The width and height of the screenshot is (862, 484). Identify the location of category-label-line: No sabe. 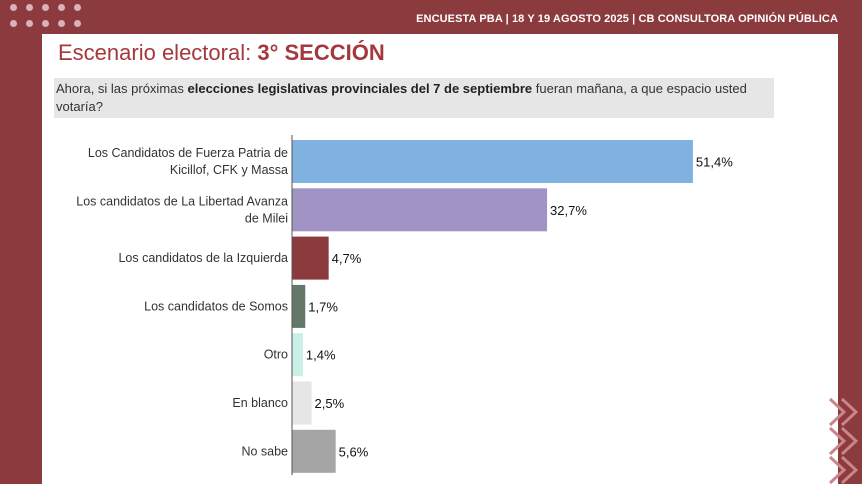
(264, 451).